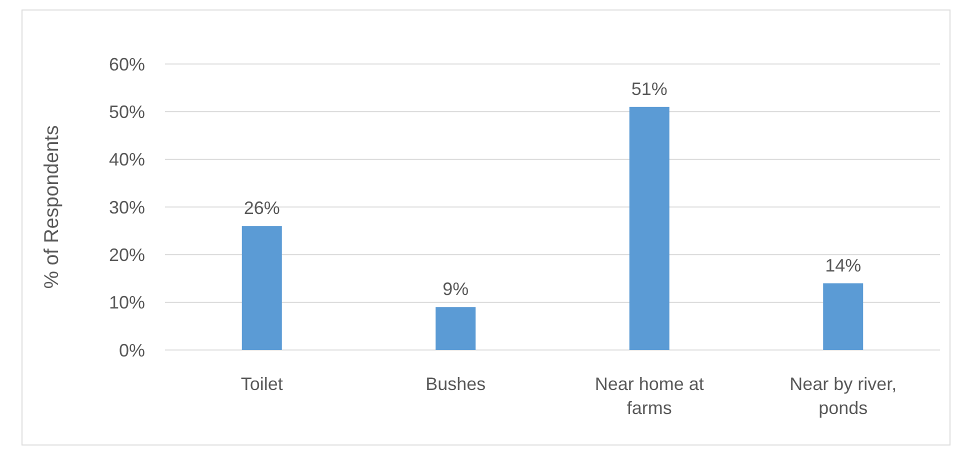 The width and height of the screenshot is (964, 453). I want to click on y-tick-label: 10%, so click(126, 302).